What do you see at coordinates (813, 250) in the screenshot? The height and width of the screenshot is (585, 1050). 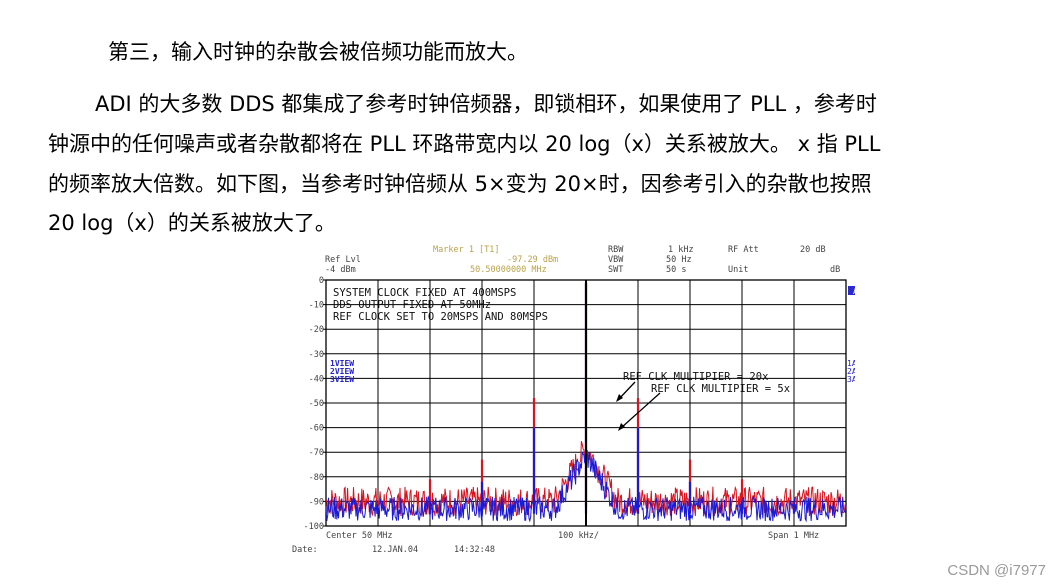 I see `rf-att-value: 20 dB` at bounding box center [813, 250].